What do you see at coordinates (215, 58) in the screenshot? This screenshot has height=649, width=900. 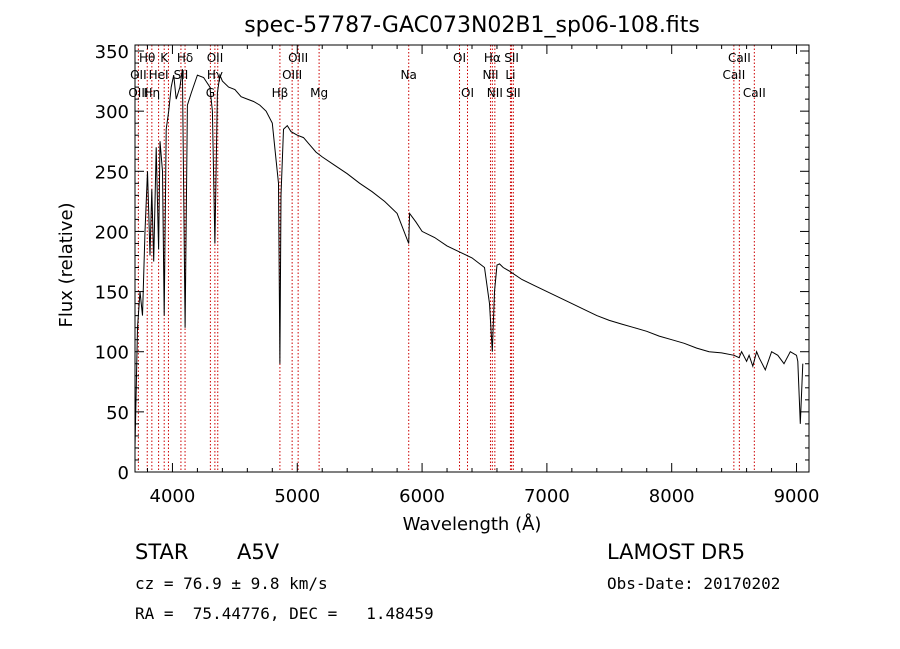 I see `line-label: OII` at bounding box center [215, 58].